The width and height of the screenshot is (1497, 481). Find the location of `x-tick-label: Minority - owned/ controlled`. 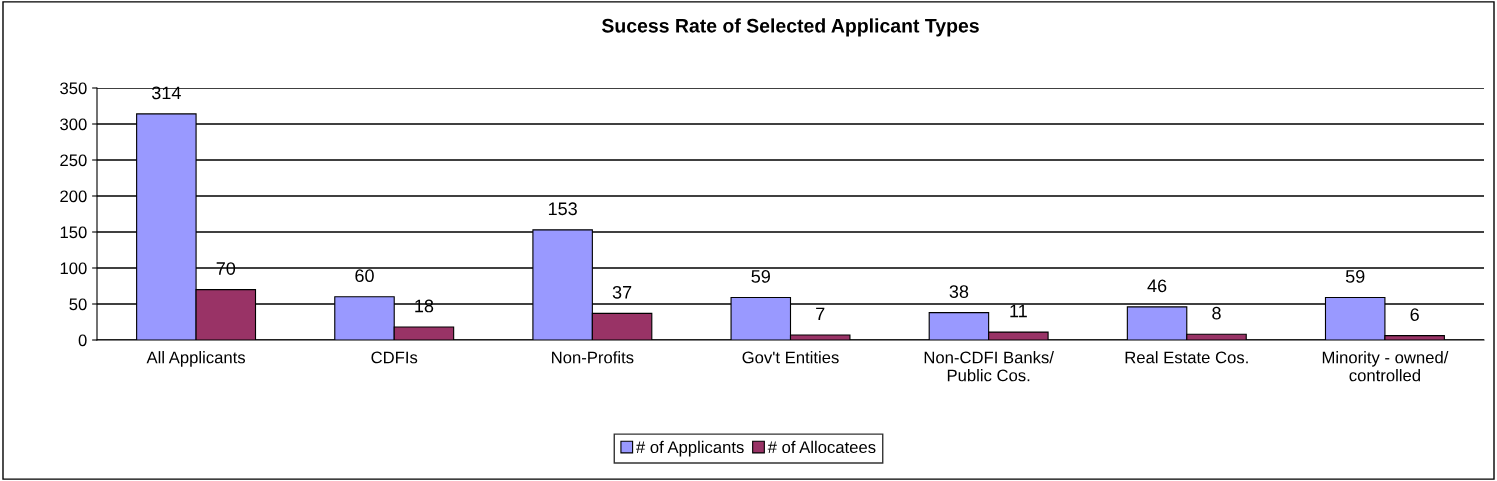

x-tick-label: Minority - owned/ controlled is located at coordinates (1385, 366).